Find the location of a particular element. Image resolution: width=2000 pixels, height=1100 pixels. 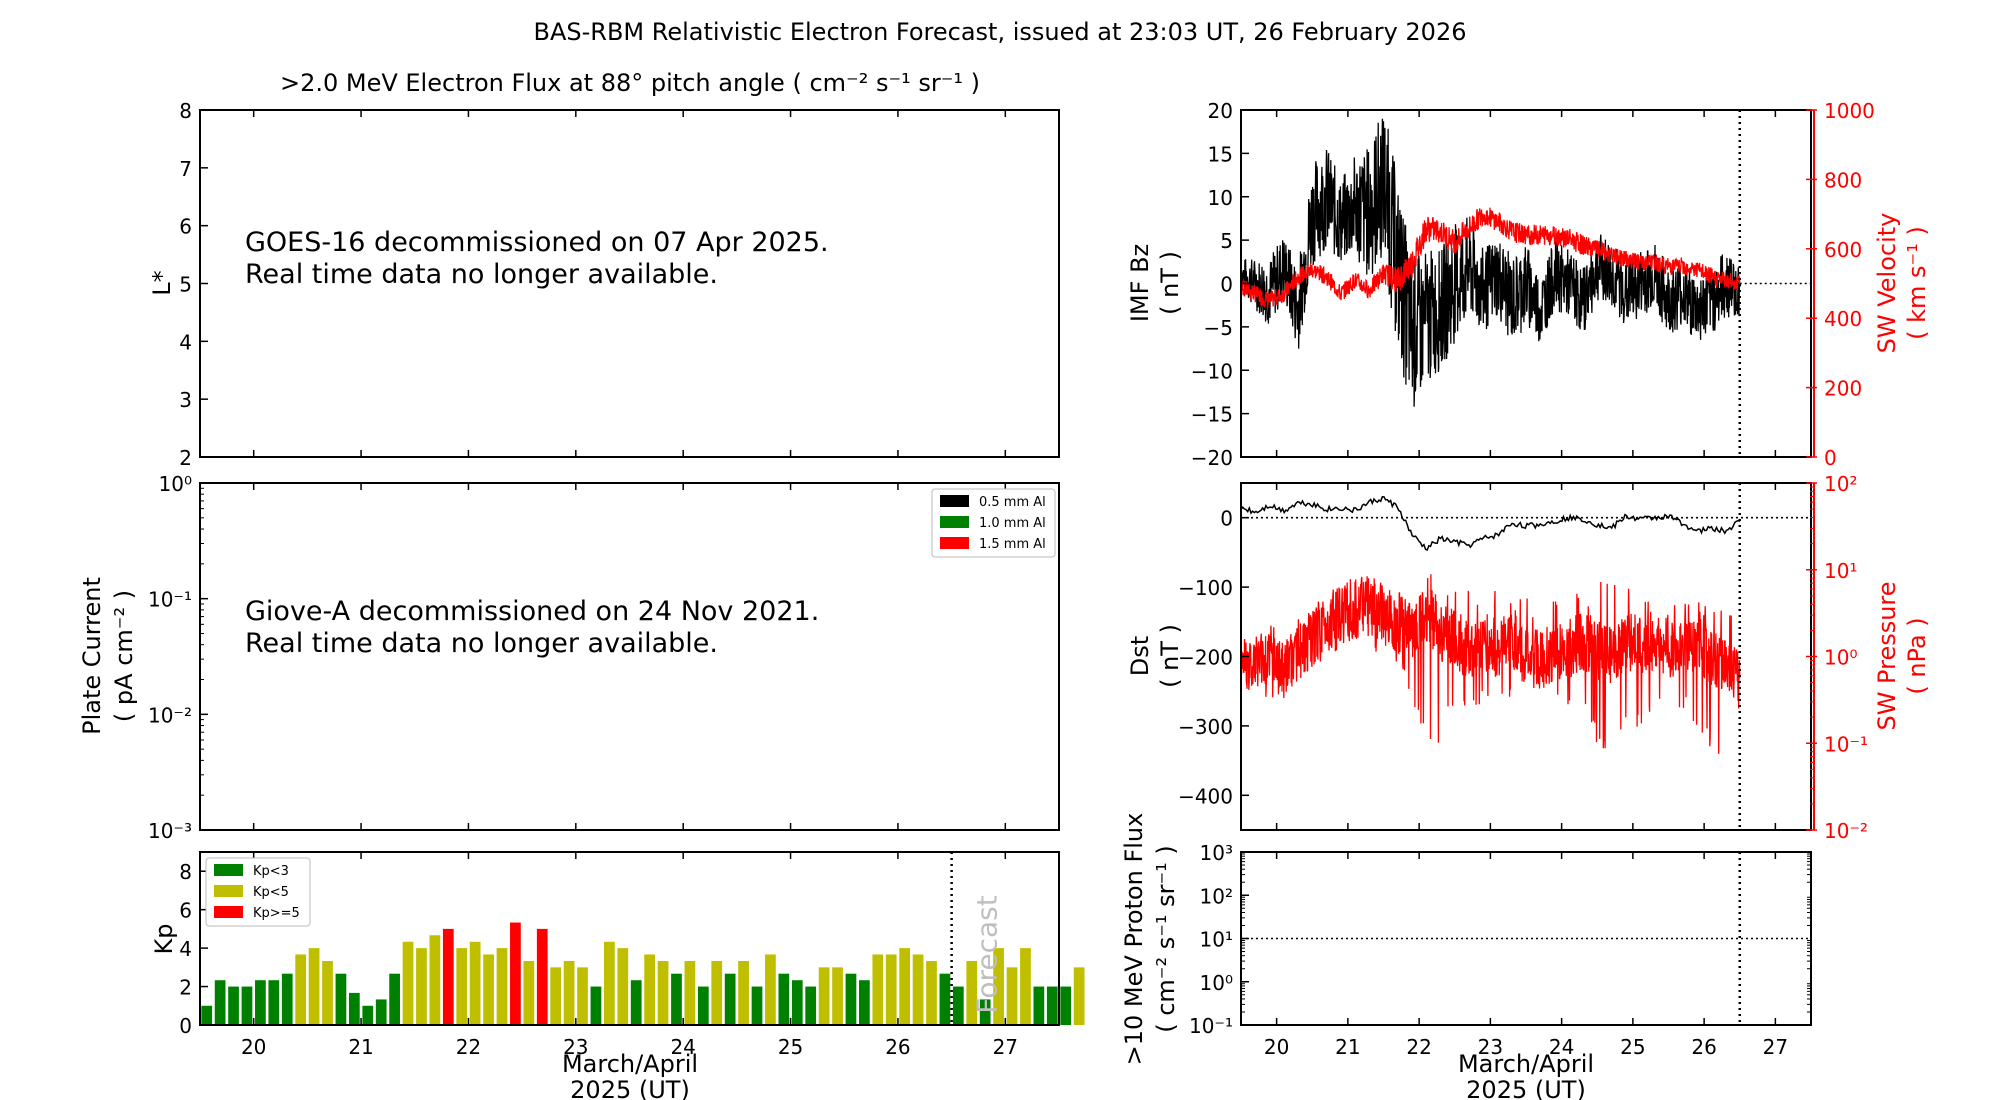

proton-x-label-line2: 2025 (UT) is located at coordinates (1526, 1088).